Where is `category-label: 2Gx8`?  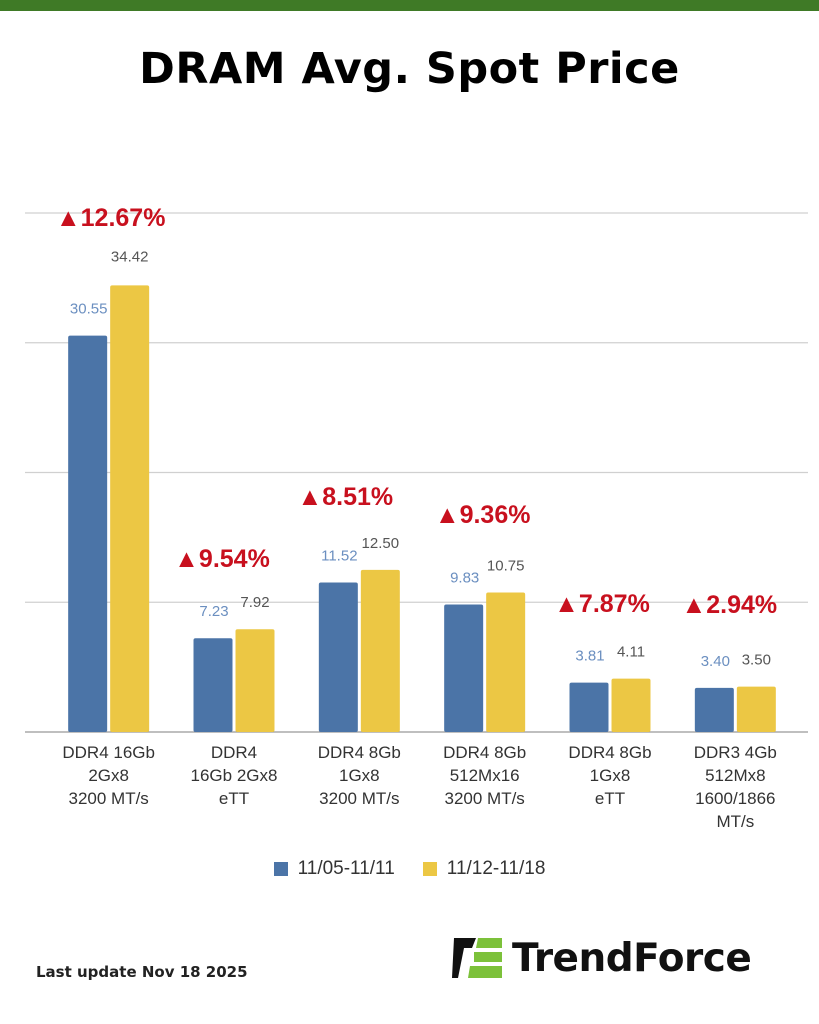 category-label: 2Gx8 is located at coordinates (108, 775).